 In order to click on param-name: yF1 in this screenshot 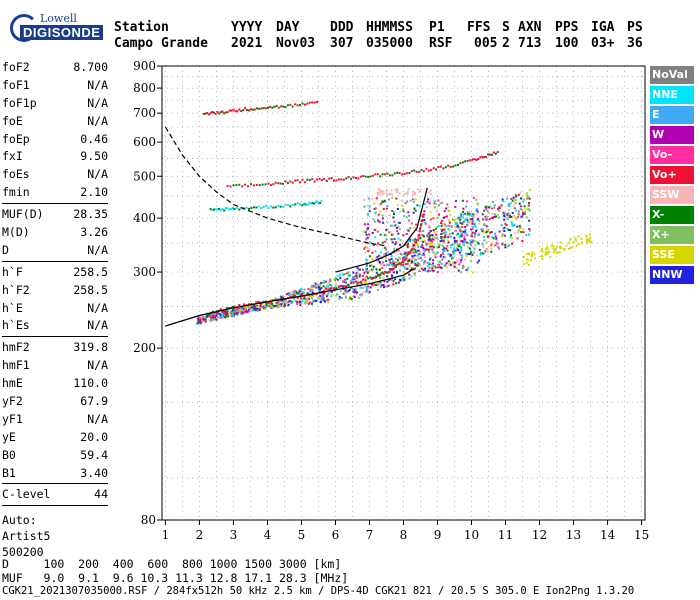, I will do `click(12, 418)`.